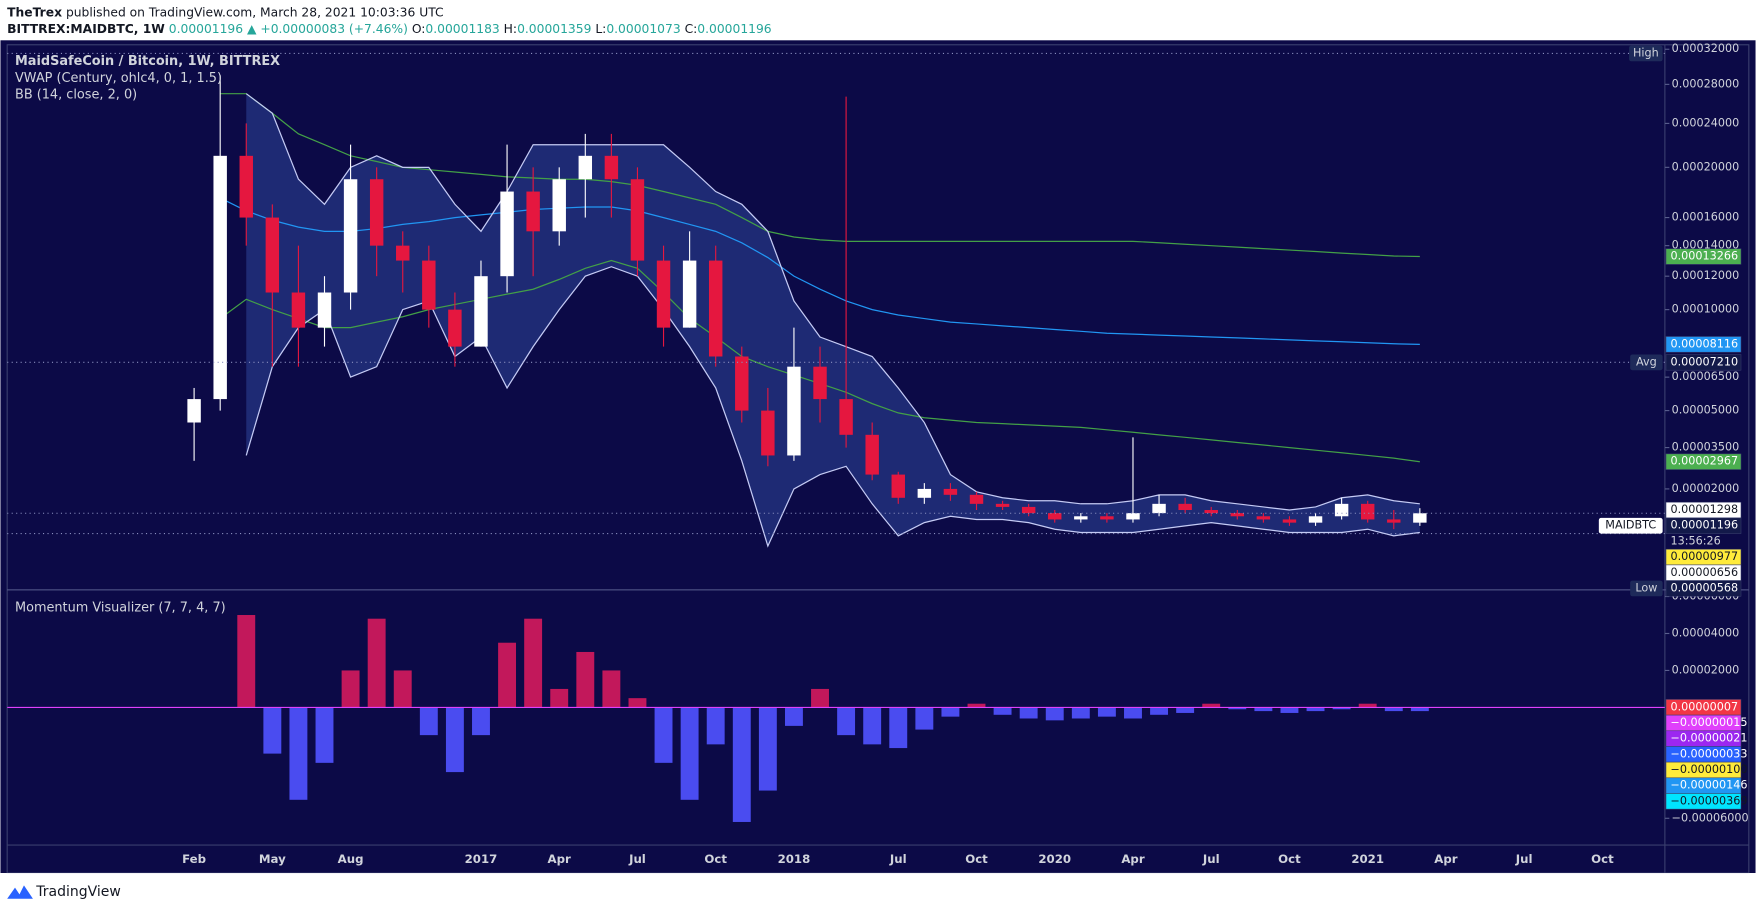  Describe the element at coordinates (878, 20) in the screenshot. I see `header-bar` at that location.